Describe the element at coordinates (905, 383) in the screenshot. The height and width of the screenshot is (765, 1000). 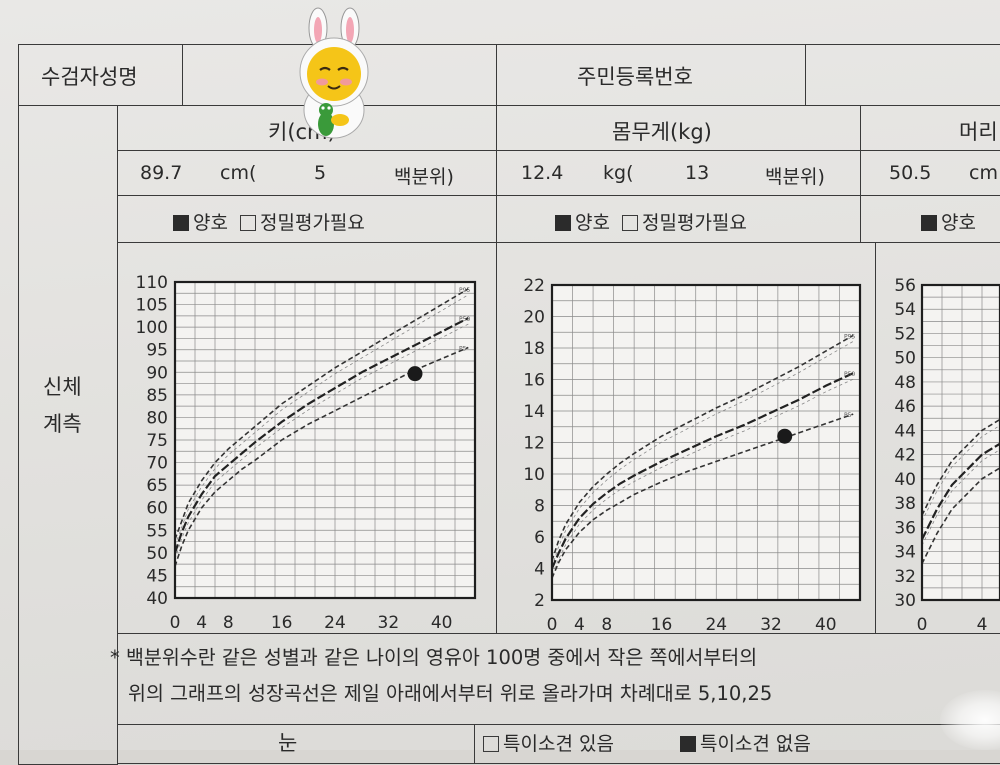
I see `head-chart-y-tick-9: 48` at that location.